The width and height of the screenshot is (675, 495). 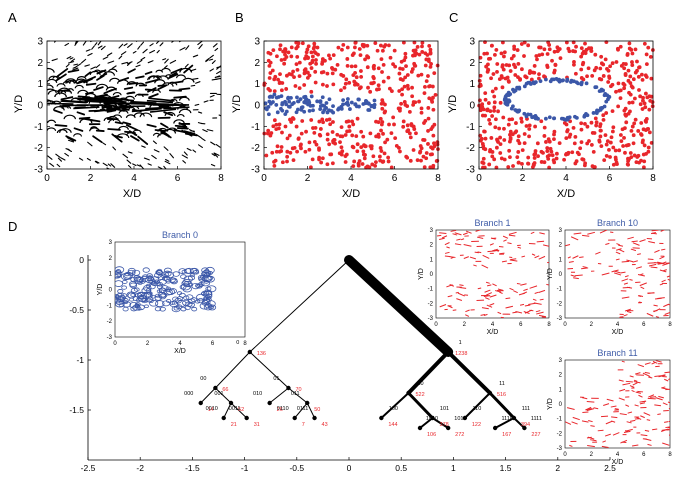 What do you see at coordinates (465, 325) in the screenshot?
I see `inset-xtick-label: 2` at bounding box center [465, 325].